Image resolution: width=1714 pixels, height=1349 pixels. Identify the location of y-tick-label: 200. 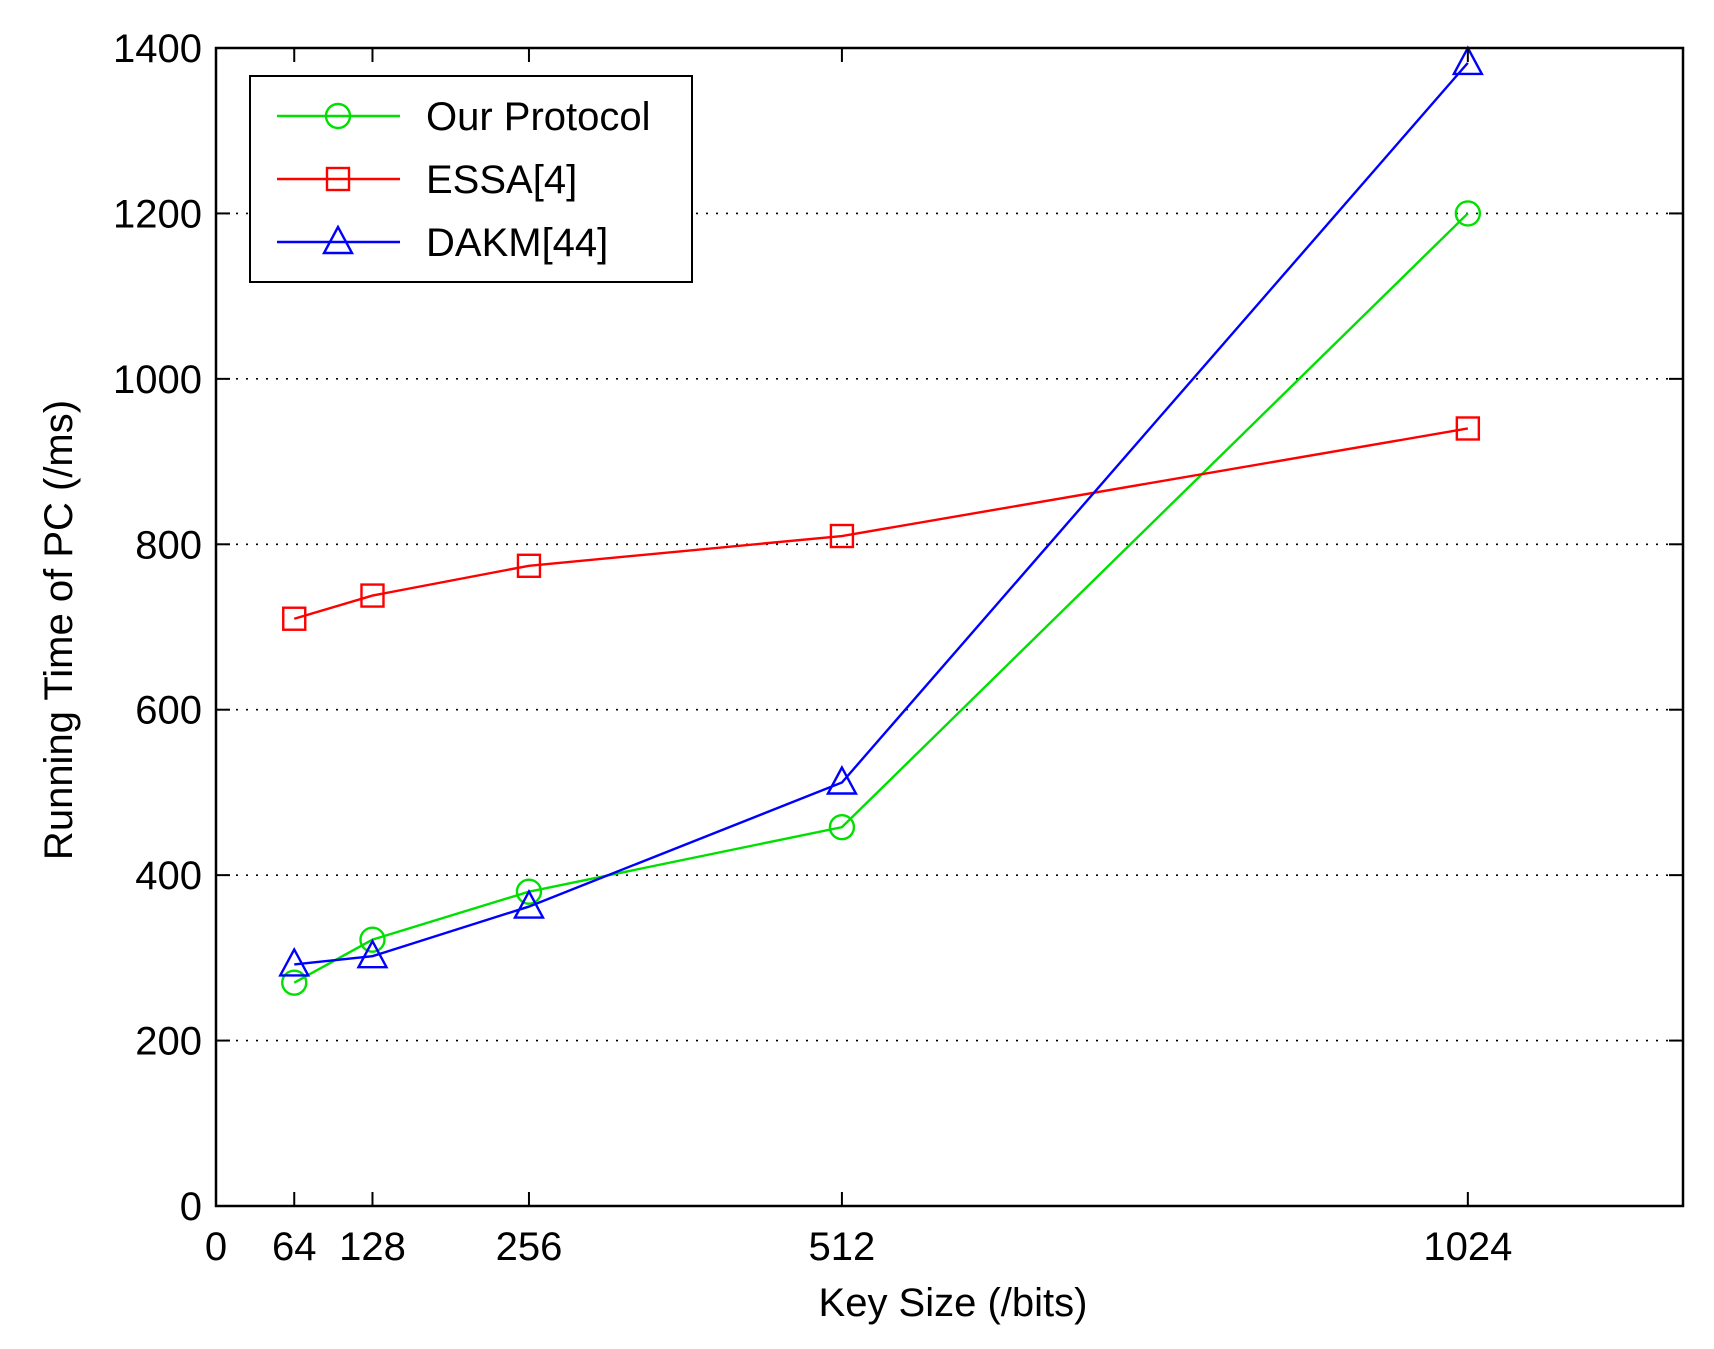
(168, 1042).